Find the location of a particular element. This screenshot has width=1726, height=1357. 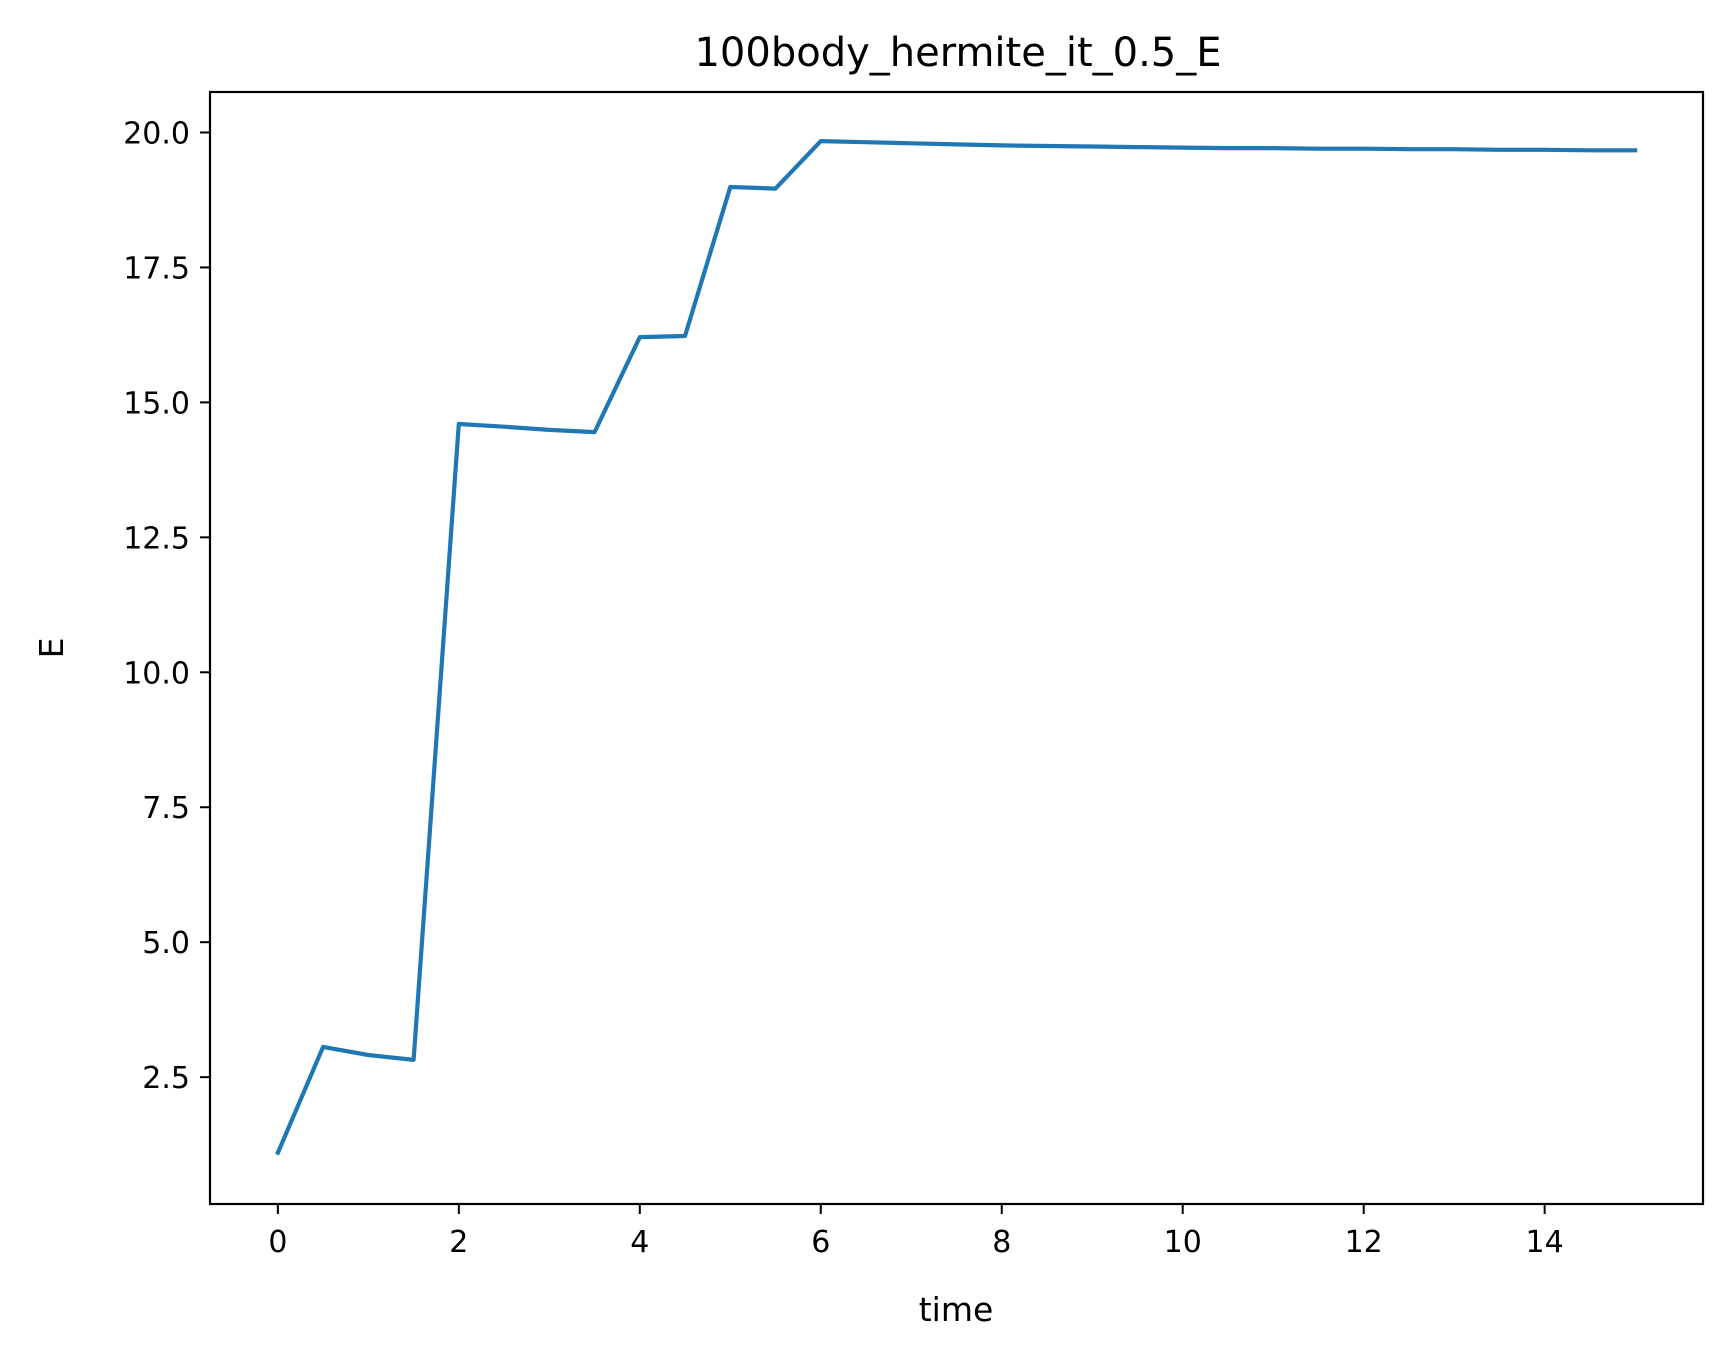

y-tick-label: 7.5 is located at coordinates (166, 808).